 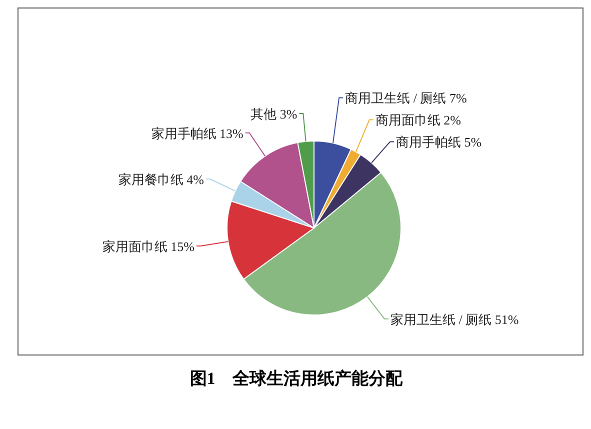 What do you see at coordinates (406, 98) in the screenshot?
I see `slice-label: 商用卫生纸 / 厕纸 7%` at bounding box center [406, 98].